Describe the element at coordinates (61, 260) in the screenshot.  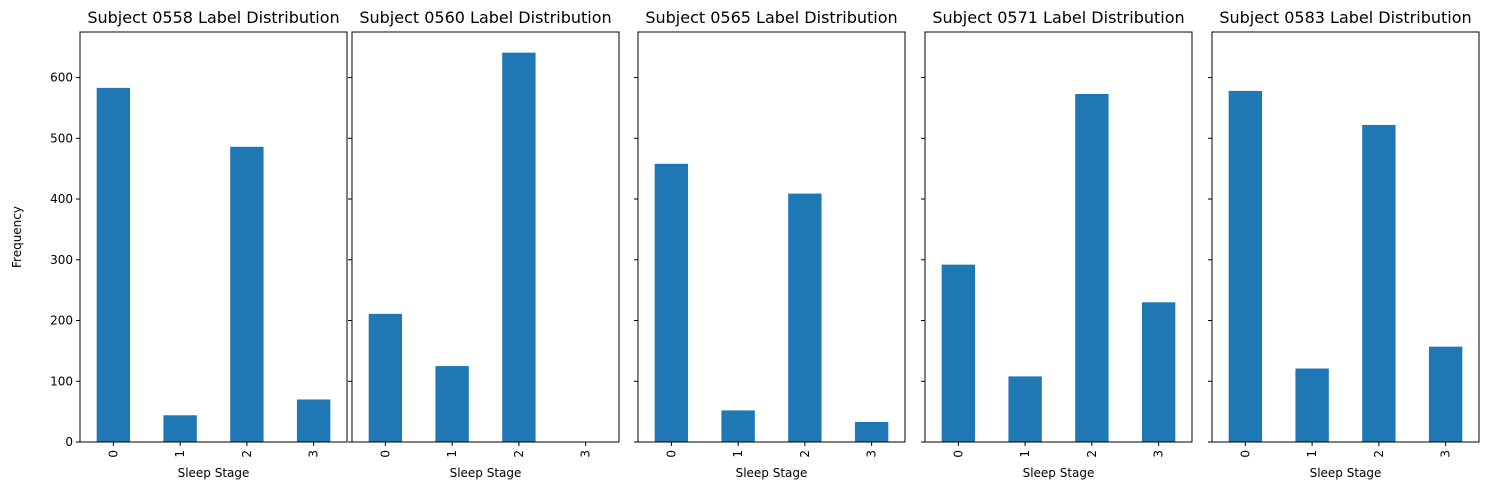
I see `y-tick-label: 300` at that location.